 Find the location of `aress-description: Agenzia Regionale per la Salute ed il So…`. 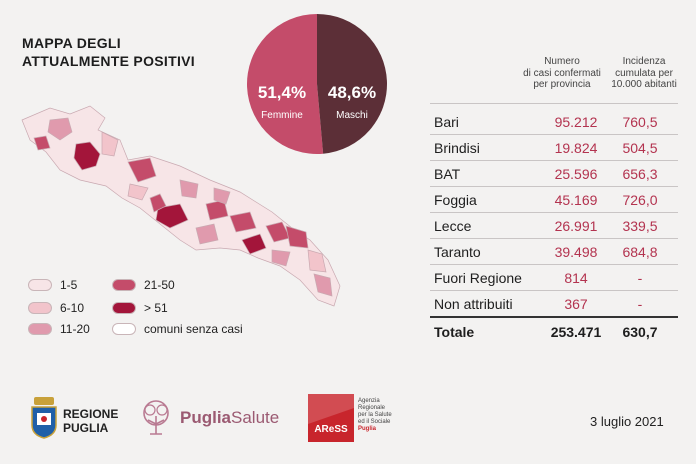

aress-description: Agenzia Regionale per la Salute ed il So… is located at coordinates (375, 415).